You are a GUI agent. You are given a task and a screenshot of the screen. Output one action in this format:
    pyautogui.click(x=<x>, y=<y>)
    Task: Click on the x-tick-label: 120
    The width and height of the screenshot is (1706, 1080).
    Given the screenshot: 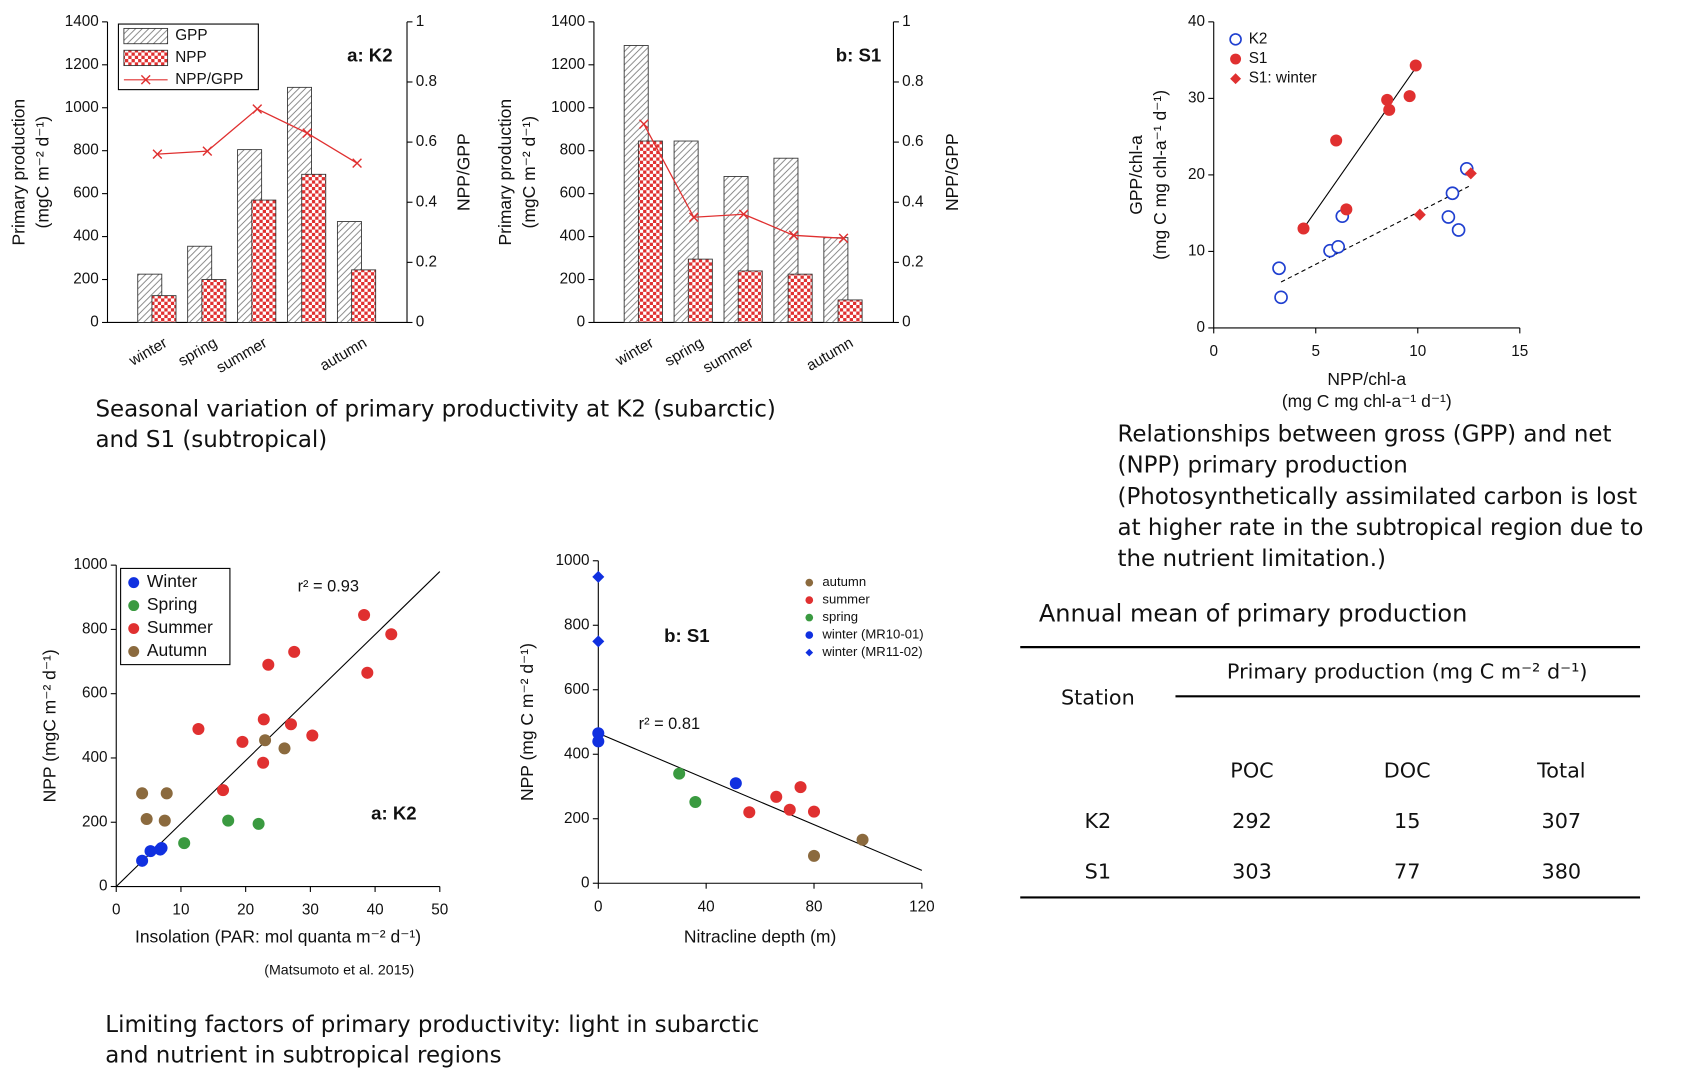 What is the action you would take?
    pyautogui.click(x=922, y=906)
    